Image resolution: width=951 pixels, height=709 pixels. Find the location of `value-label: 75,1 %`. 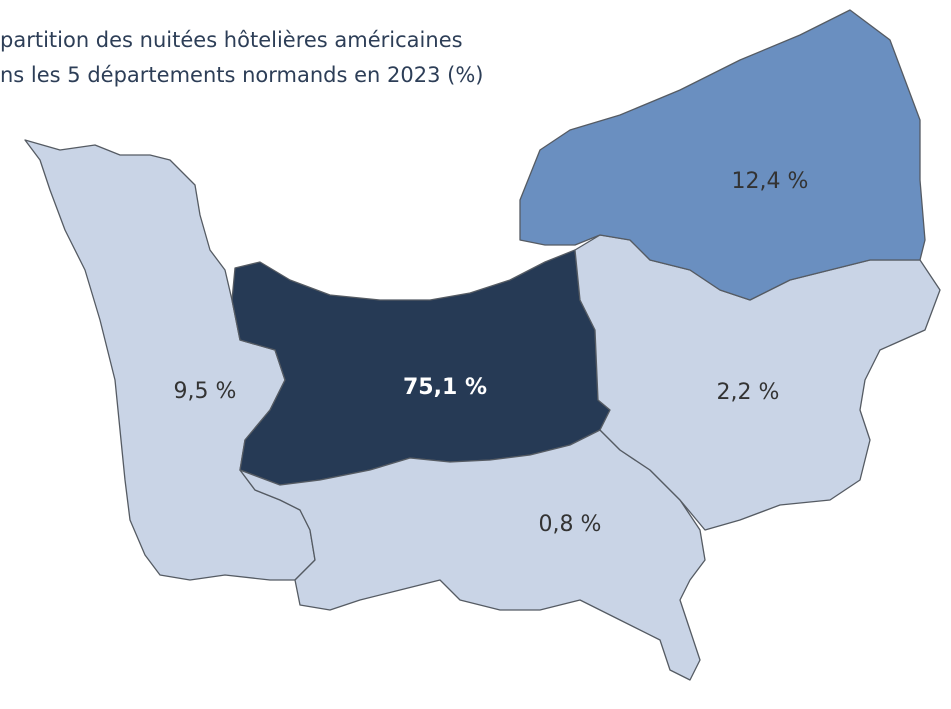

value-label: 75,1 % is located at coordinates (445, 387).